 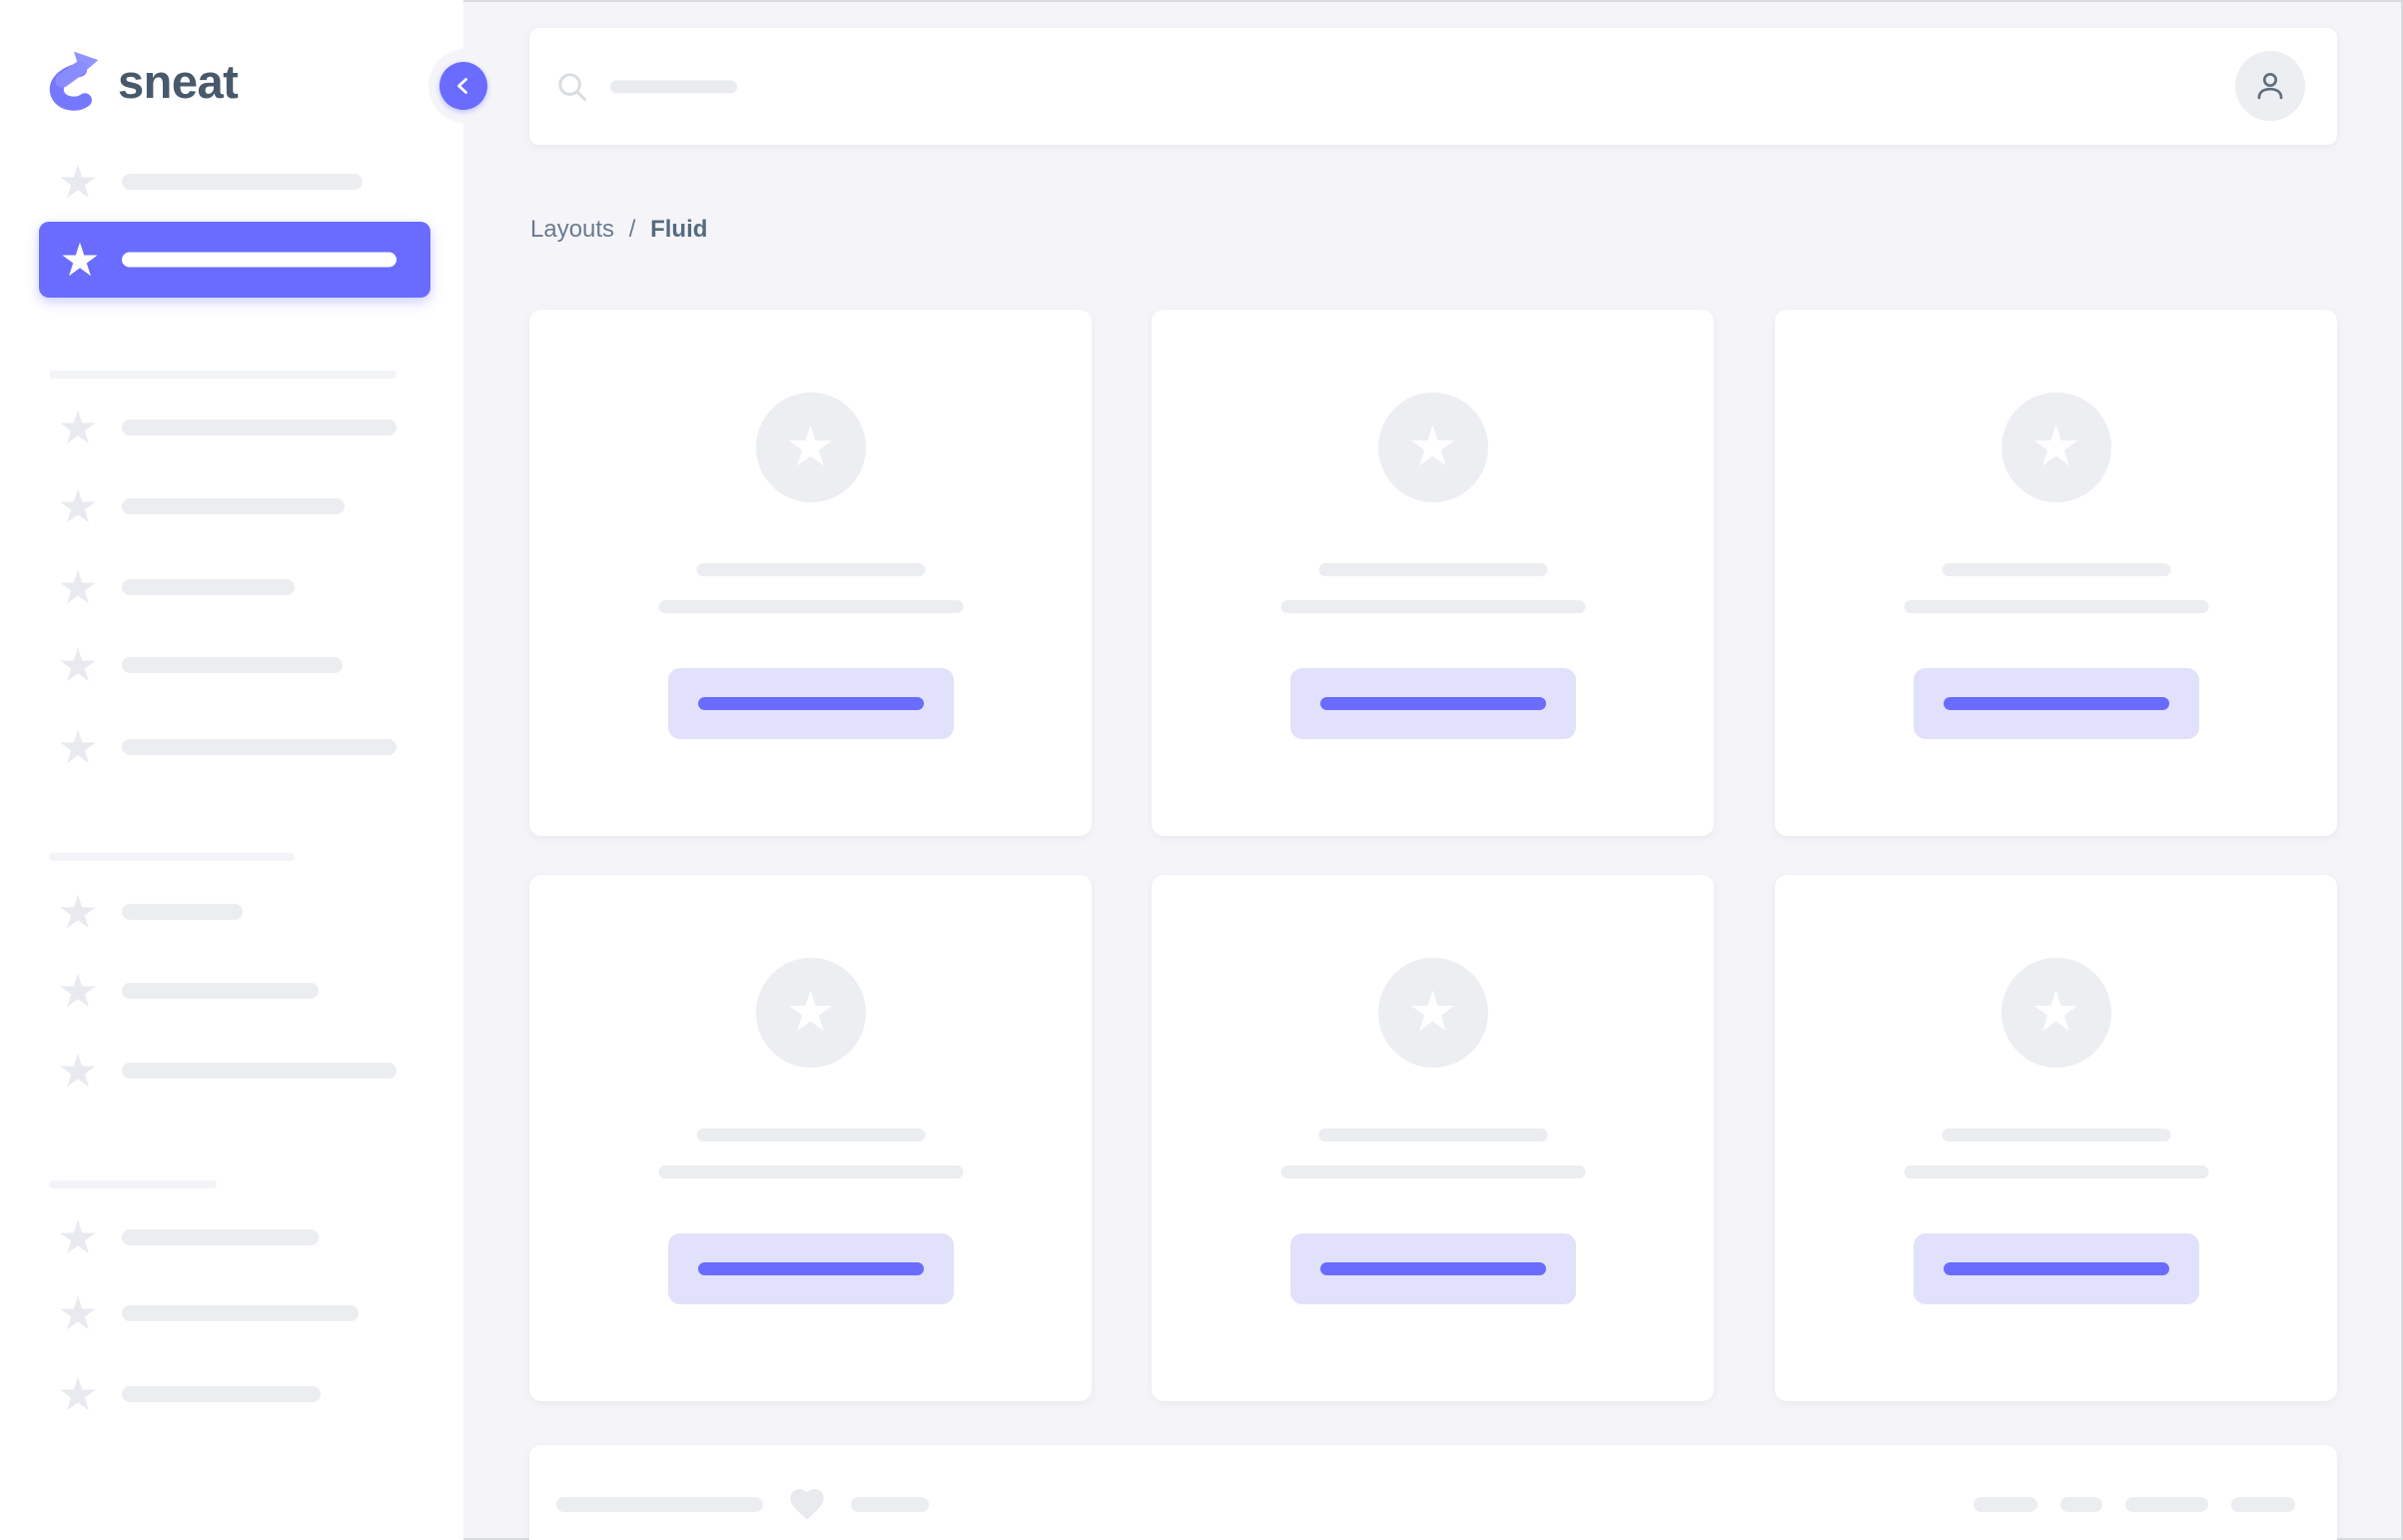 I want to click on search-bar, so click(x=1433, y=86).